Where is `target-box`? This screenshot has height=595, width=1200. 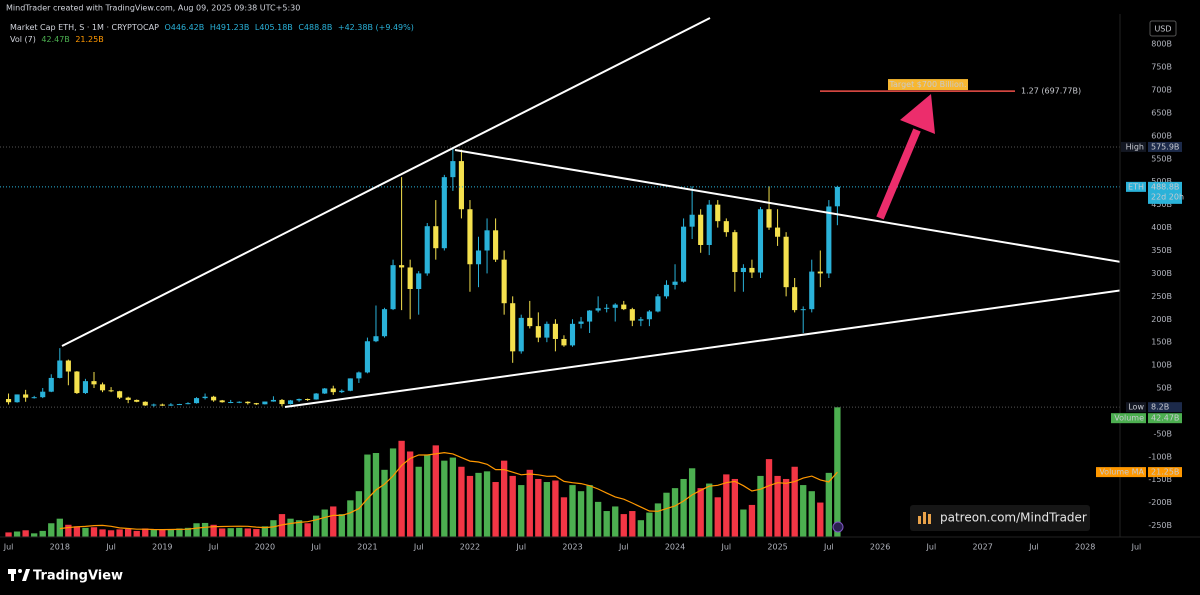
target-box is located at coordinates (928, 85).